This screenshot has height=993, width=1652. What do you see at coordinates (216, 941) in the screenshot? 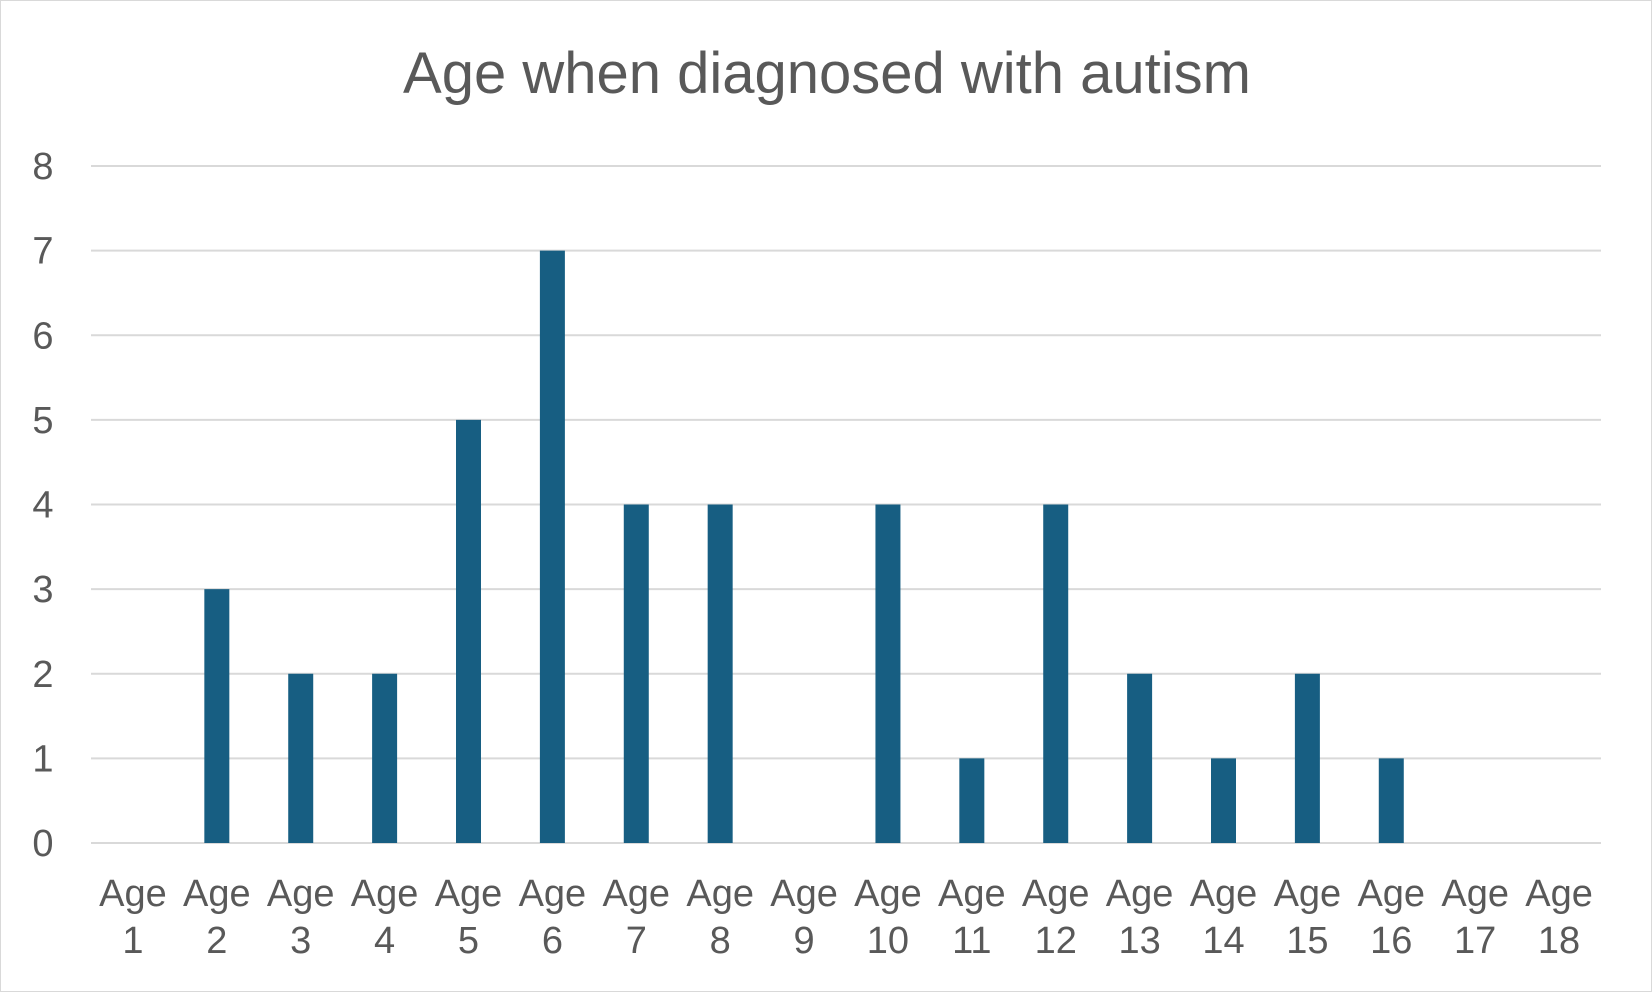
I see `x-tick-label: 2` at bounding box center [216, 941].